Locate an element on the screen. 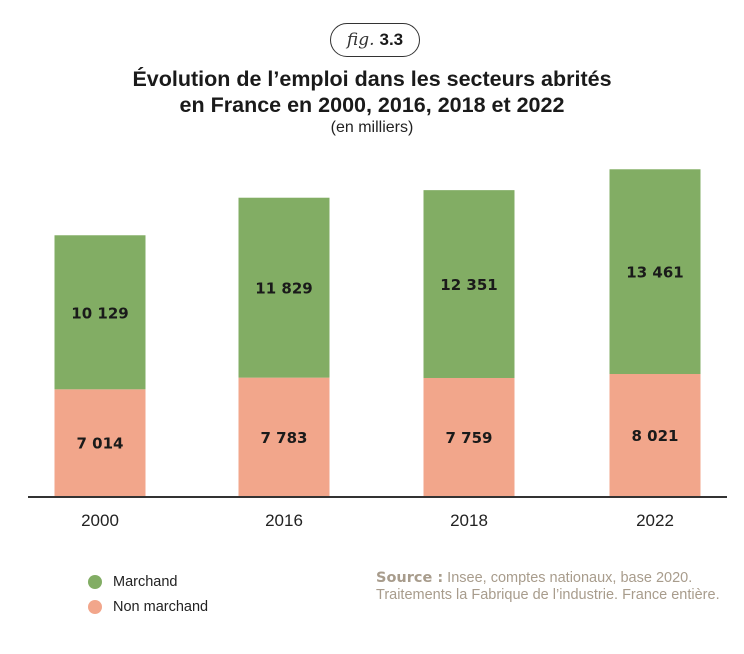 This screenshot has width=744, height=654. data-label-marchand-2000: 10 129 is located at coordinates (99, 313).